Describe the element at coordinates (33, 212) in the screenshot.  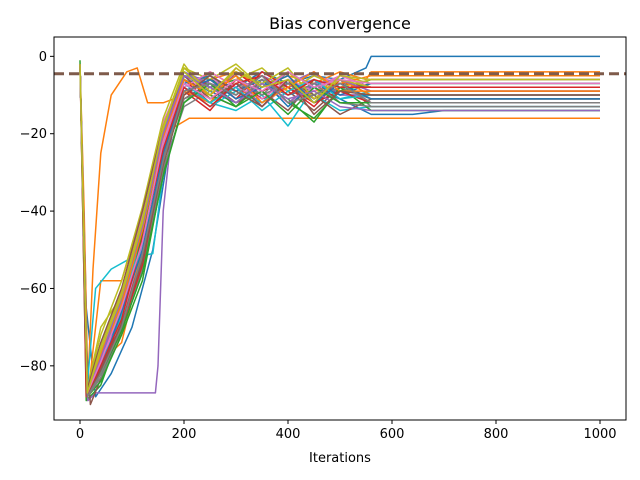
I see `y-tick-label: −40` at that location.